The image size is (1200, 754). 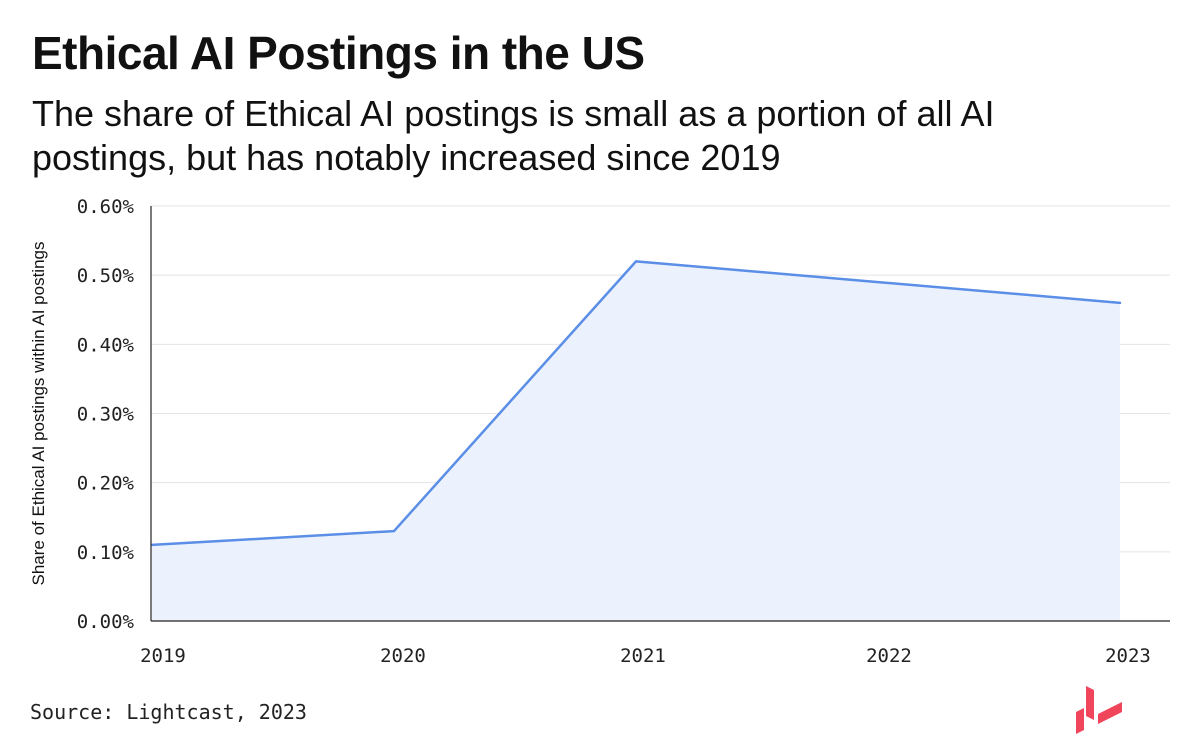 I want to click on source-note: Source: Lightcast, 2023, so click(x=168, y=712).